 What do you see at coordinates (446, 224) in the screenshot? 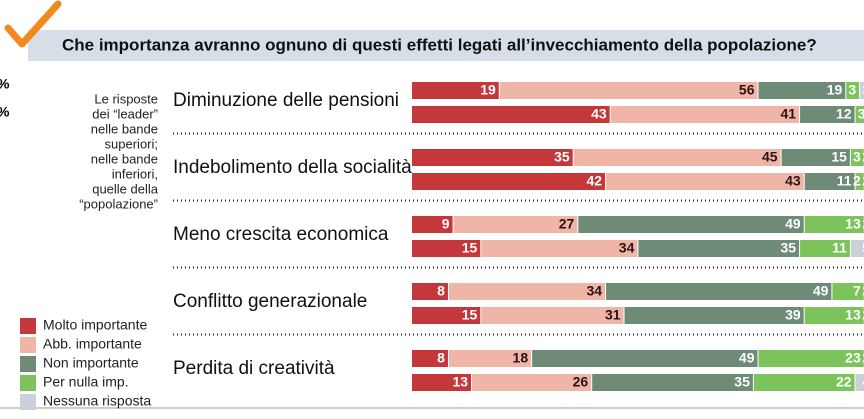
I see `value-label: 9` at bounding box center [446, 224].